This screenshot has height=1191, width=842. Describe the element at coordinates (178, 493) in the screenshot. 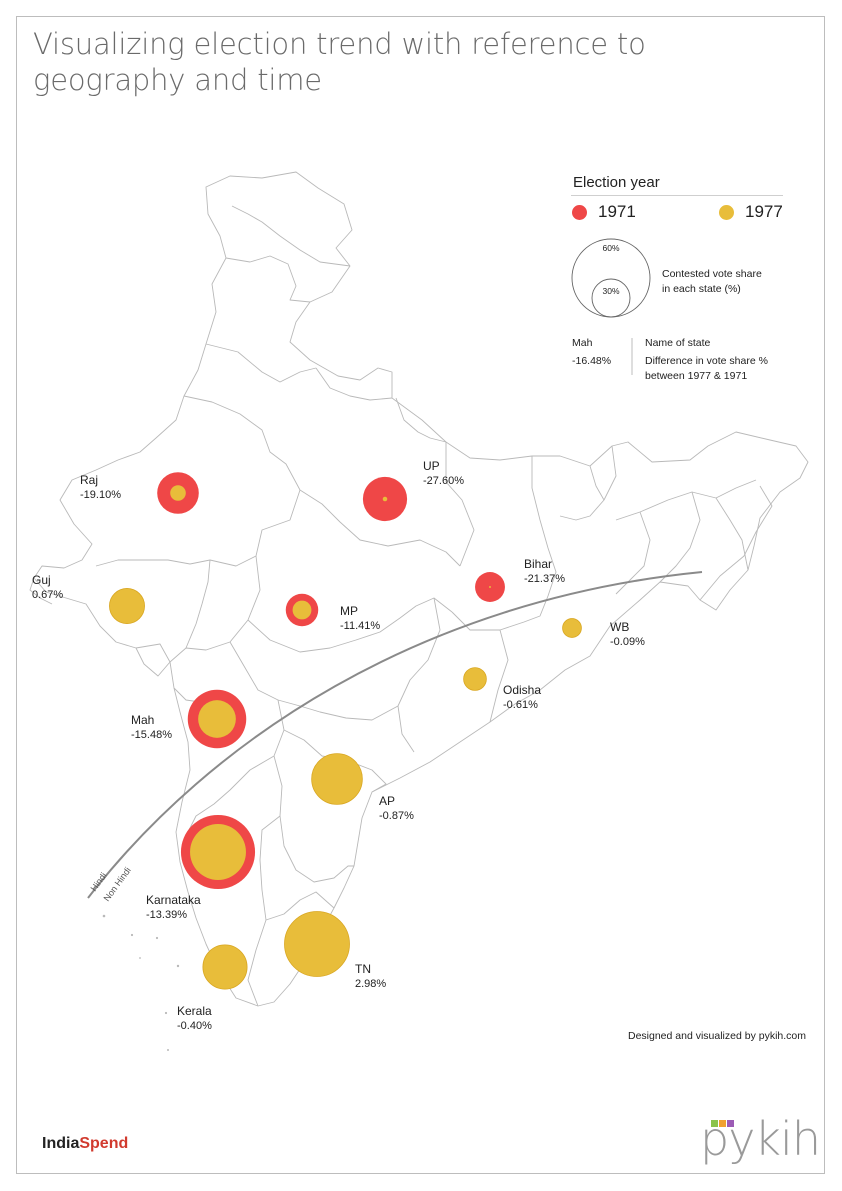

I see `bubble-1977-raj` at that location.